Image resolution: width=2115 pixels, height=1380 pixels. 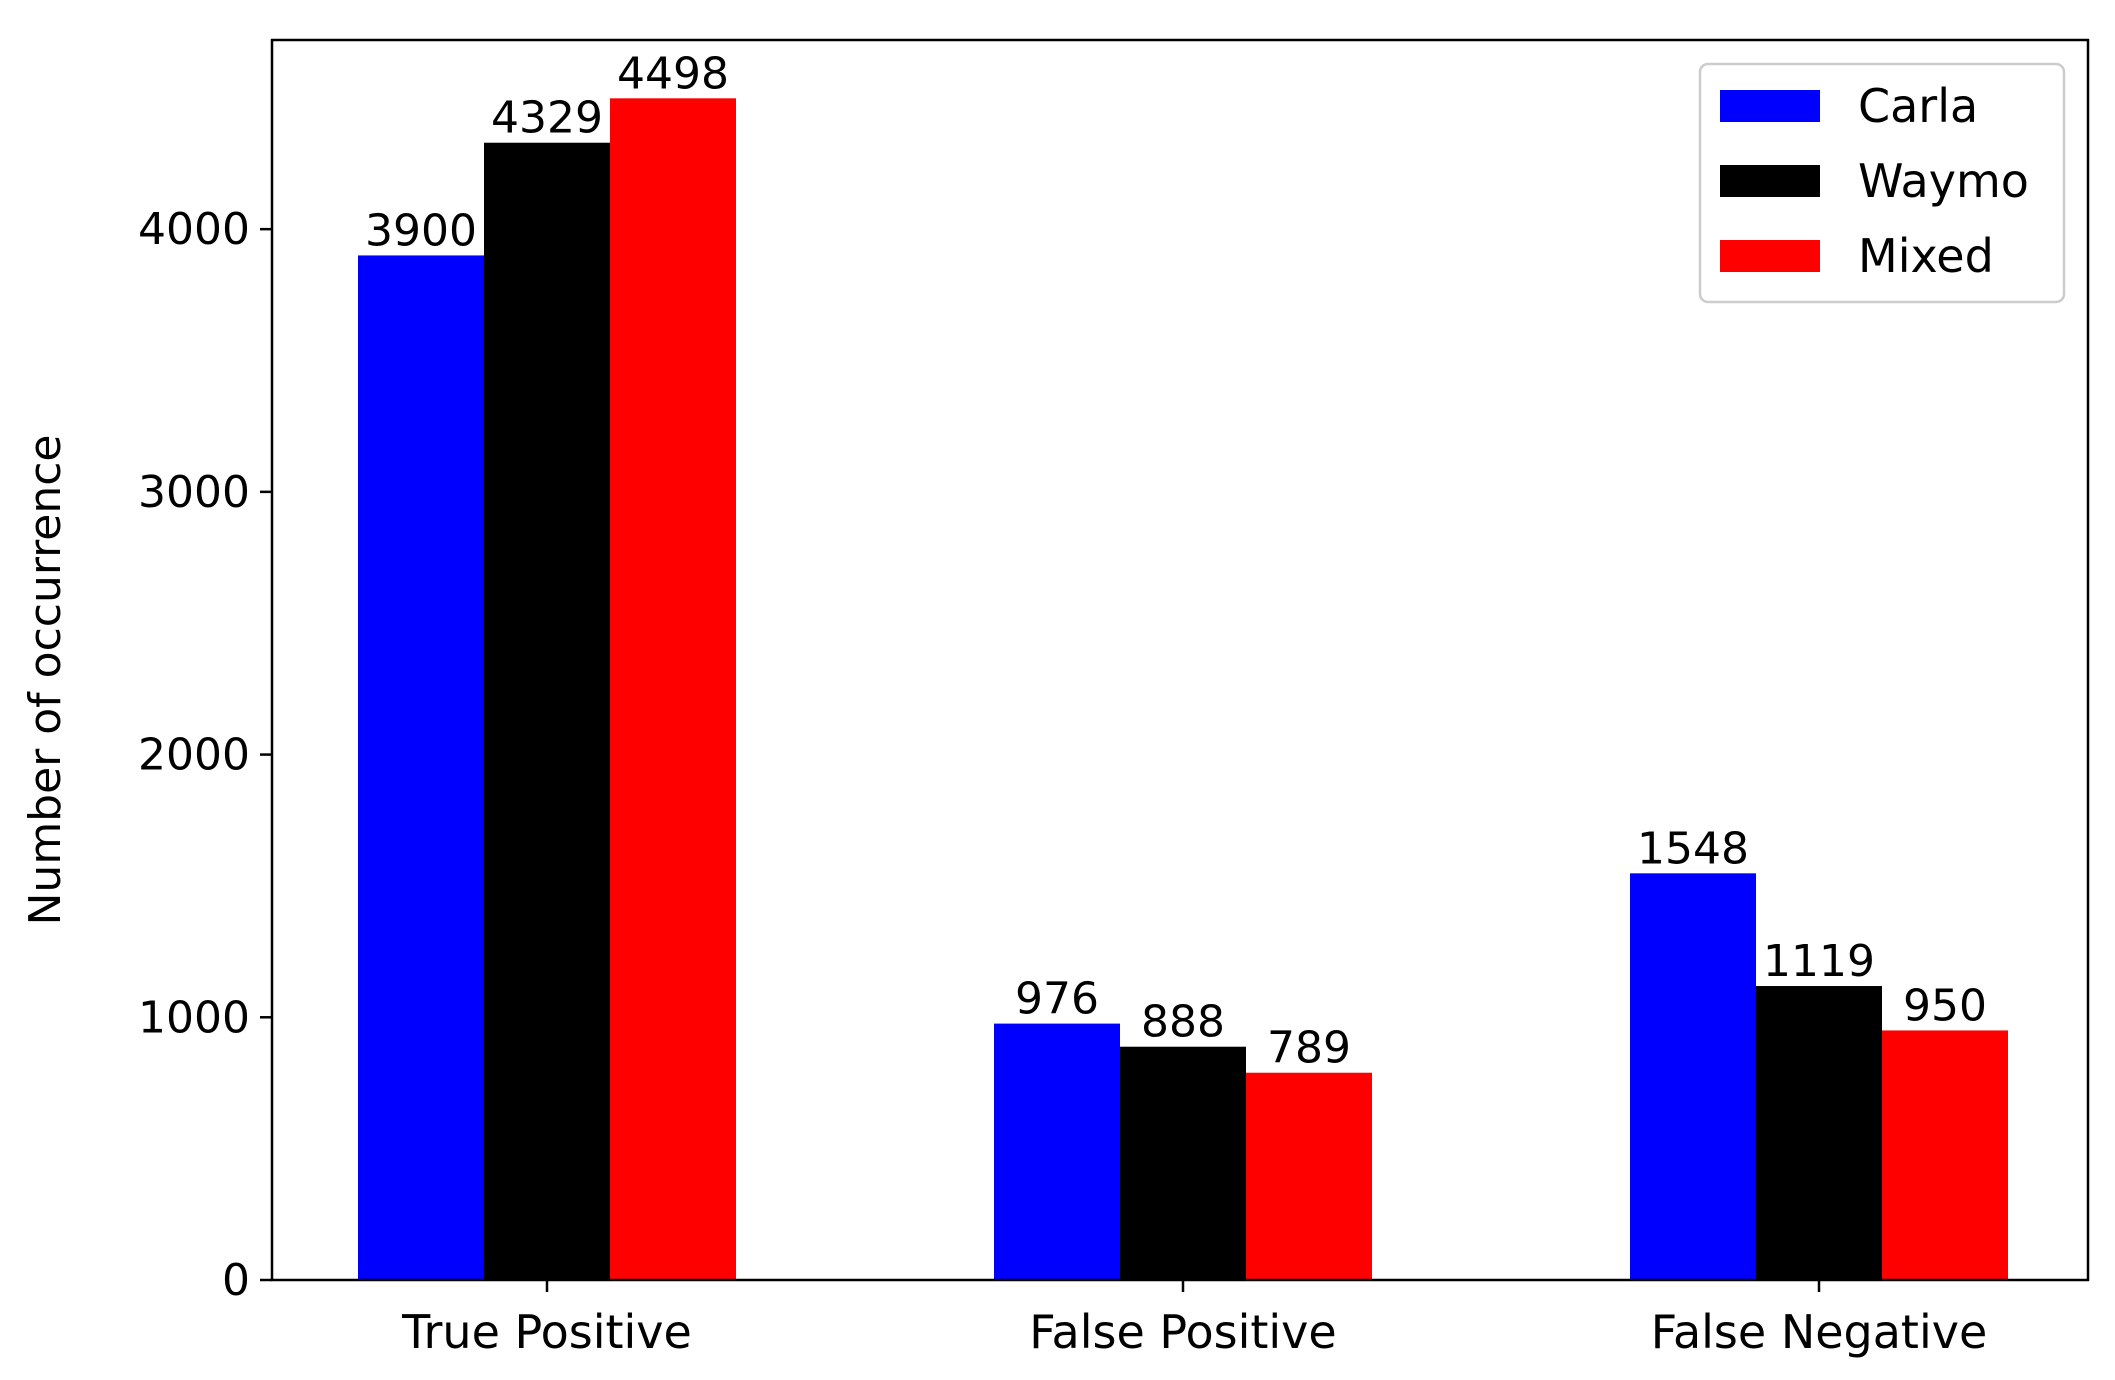 What do you see at coordinates (673, 73) in the screenshot?
I see `bar-value-label: 4498` at bounding box center [673, 73].